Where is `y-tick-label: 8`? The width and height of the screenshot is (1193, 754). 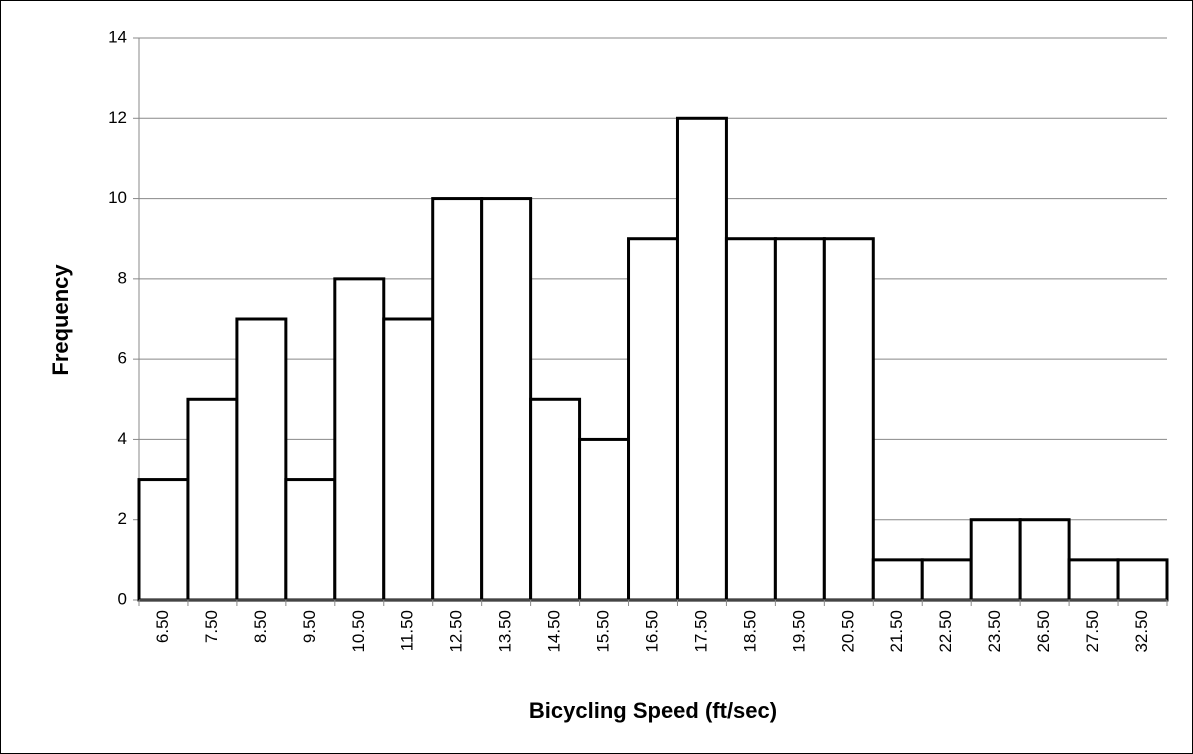
y-tick-label: 8 is located at coordinates (122, 277).